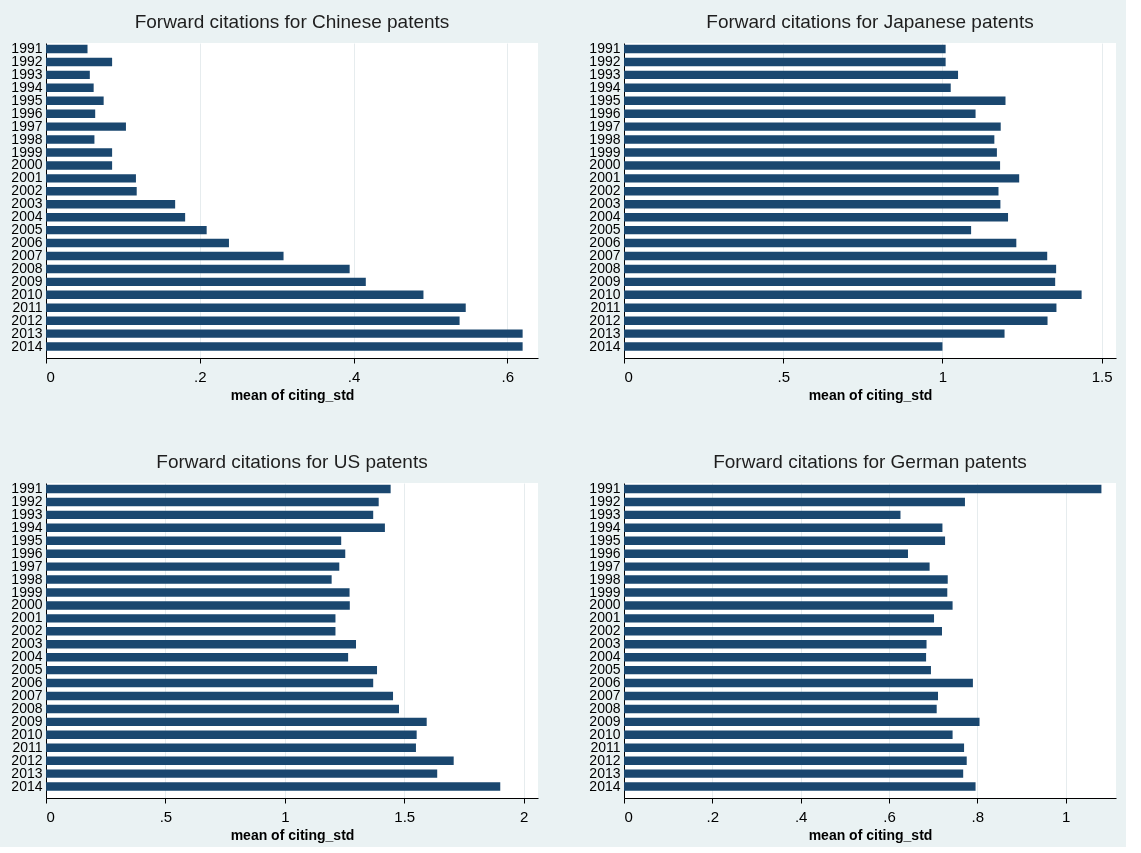 This screenshot has width=1141, height=853. I want to click on x-tick-label: .8, so click(978, 816).